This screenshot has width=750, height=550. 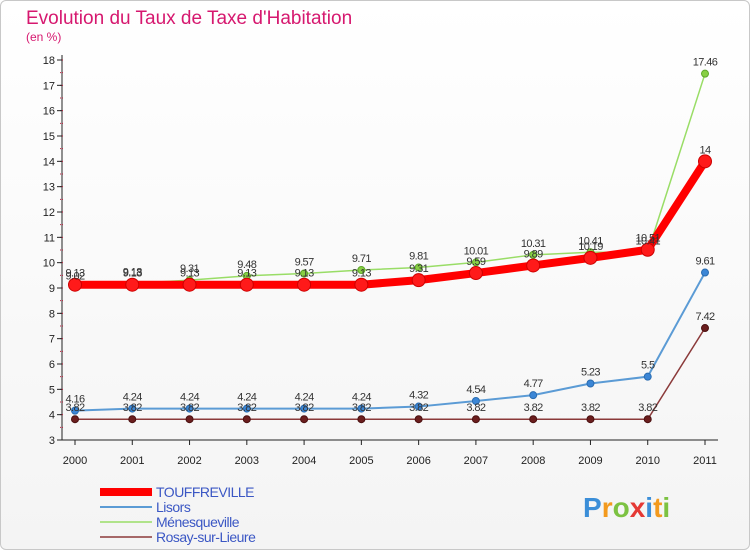 I want to click on data-label-lisors: 4.32, so click(x=418, y=396).